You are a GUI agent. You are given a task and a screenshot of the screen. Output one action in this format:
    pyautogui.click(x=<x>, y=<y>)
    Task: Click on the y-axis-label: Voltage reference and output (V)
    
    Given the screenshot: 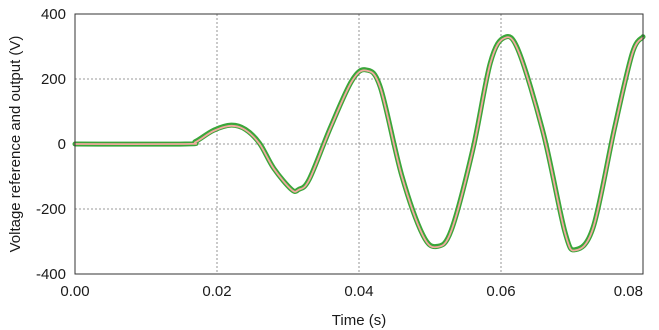 What is the action you would take?
    pyautogui.click(x=15, y=144)
    